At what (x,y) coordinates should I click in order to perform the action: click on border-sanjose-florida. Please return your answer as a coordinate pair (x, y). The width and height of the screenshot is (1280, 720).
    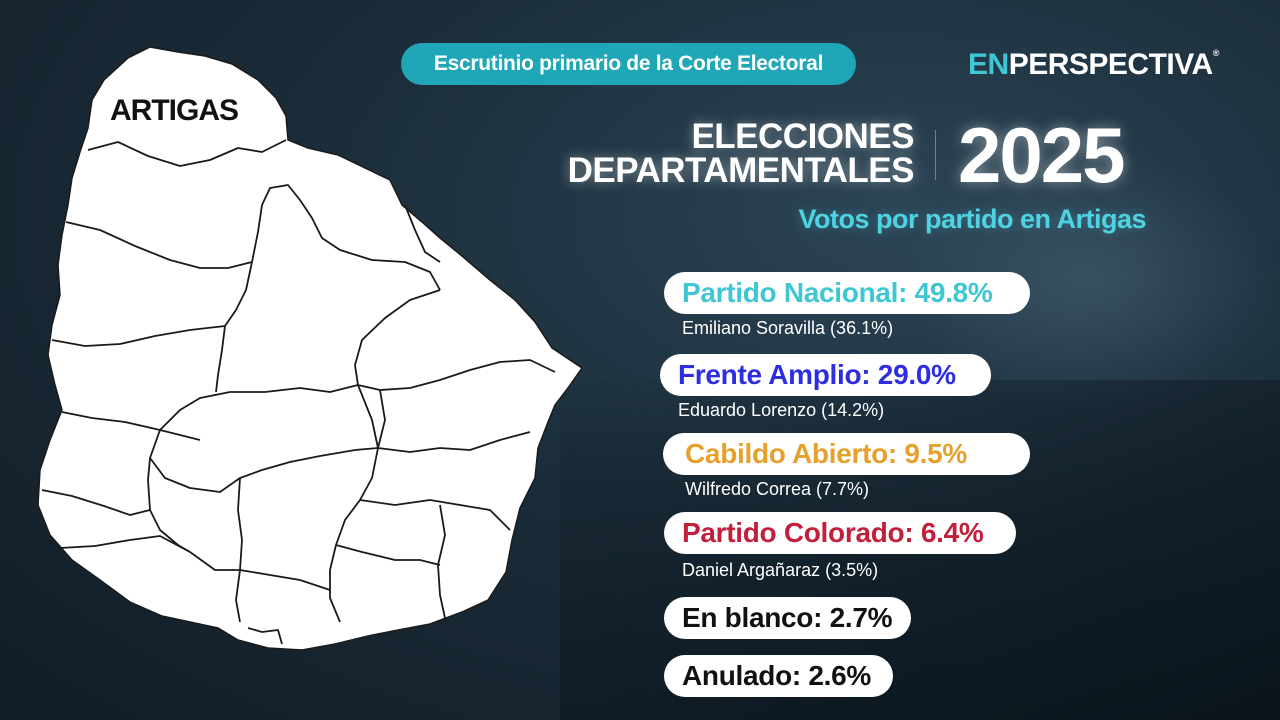
    Looking at the image, I should click on (239, 550).